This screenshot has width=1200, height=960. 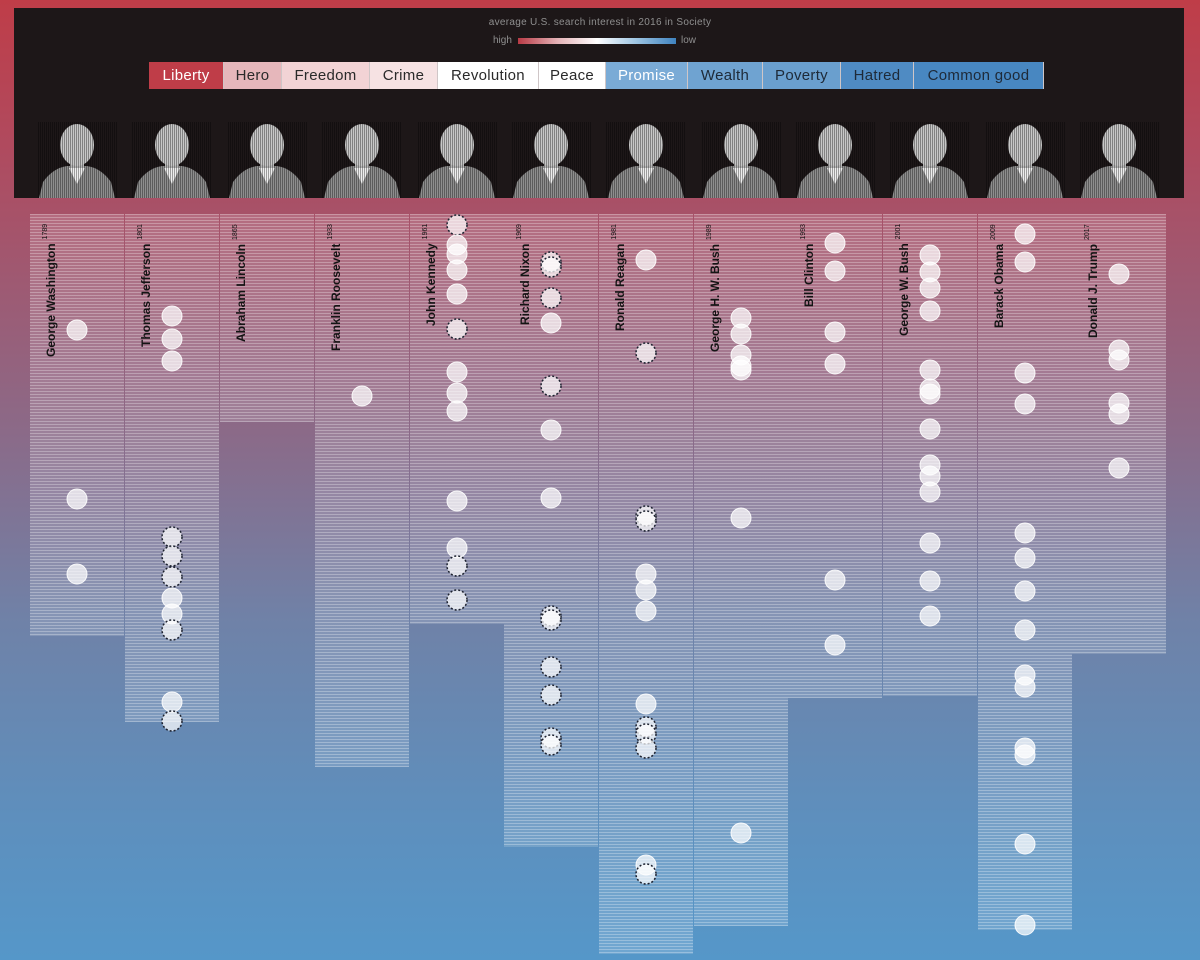 What do you see at coordinates (404, 75) in the screenshot?
I see `category-crime: Crime` at bounding box center [404, 75].